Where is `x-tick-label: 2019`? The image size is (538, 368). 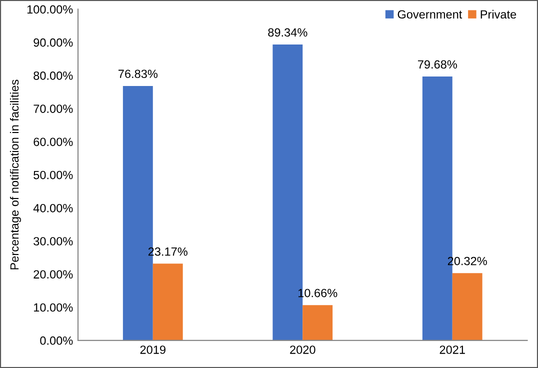
x-tick-label: 2019 is located at coordinates (153, 350).